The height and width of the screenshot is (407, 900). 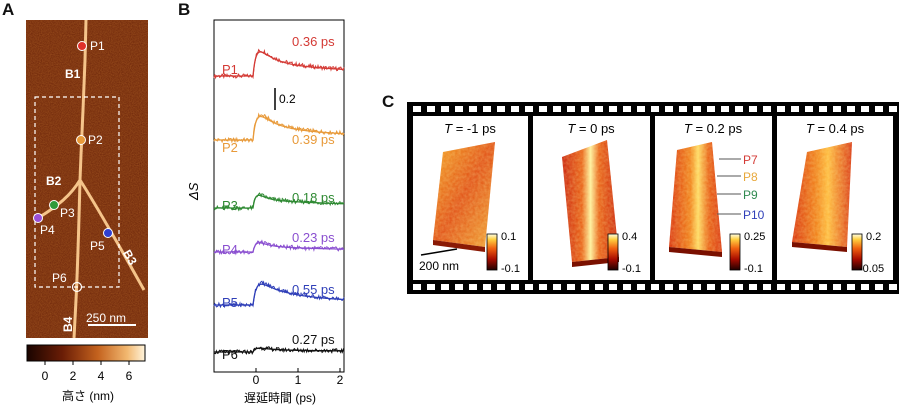 I want to click on wire-b2, so click(x=59, y=199).